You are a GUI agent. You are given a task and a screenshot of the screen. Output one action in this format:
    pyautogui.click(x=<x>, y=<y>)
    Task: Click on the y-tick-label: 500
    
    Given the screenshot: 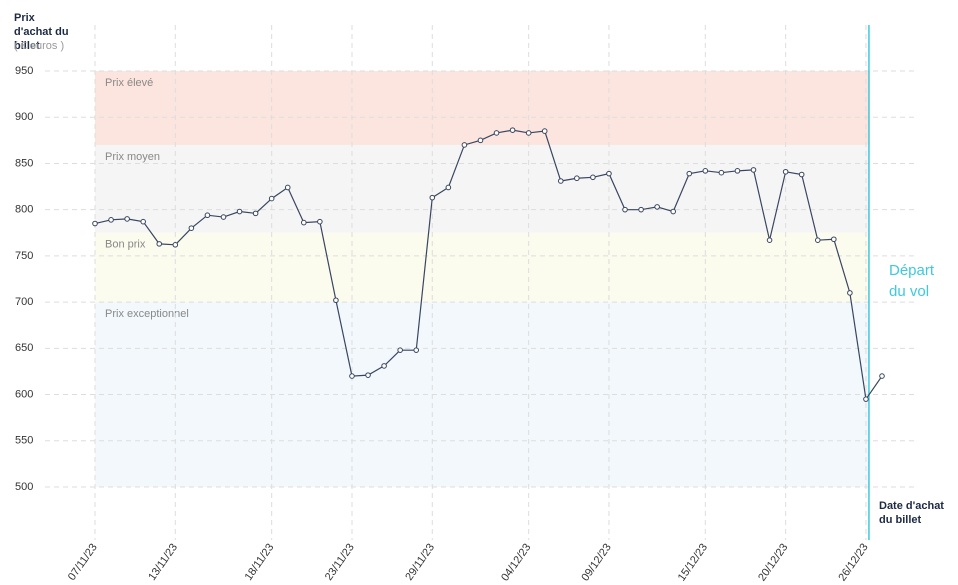 What is the action you would take?
    pyautogui.click(x=24, y=487)
    